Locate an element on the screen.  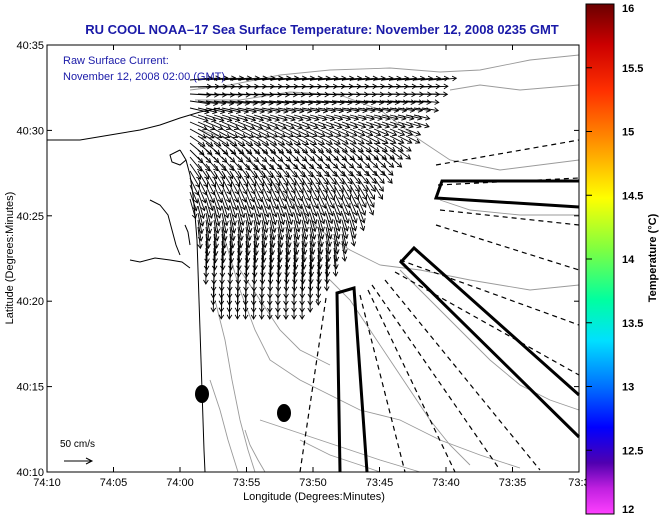
colorbar-tick-label: 13.5 is located at coordinates (632, 324).